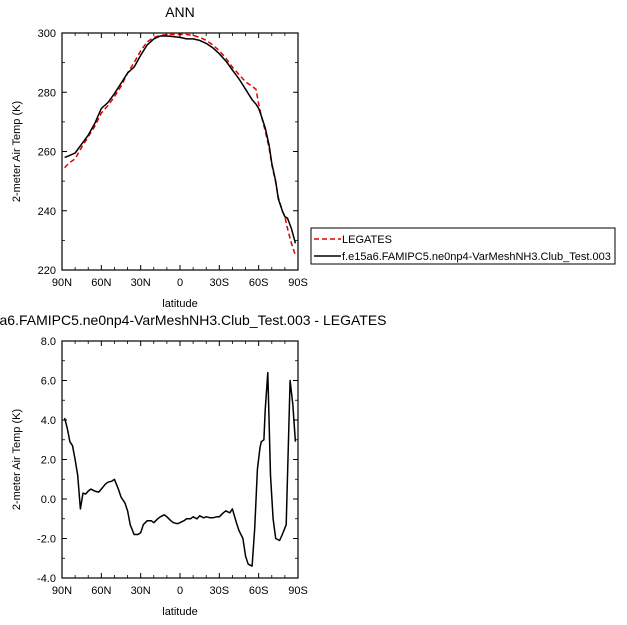  What do you see at coordinates (62, 591) in the screenshot?
I see `bottom-xtick-label: 90N` at bounding box center [62, 591].